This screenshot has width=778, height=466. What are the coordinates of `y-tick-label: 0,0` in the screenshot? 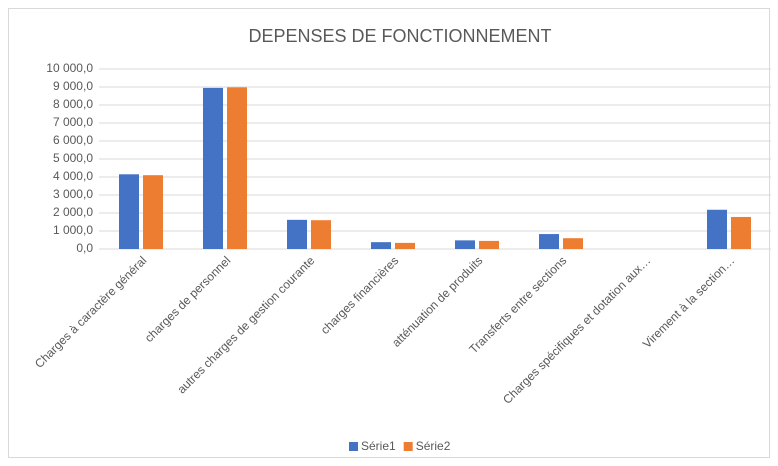 It's located at (84, 248).